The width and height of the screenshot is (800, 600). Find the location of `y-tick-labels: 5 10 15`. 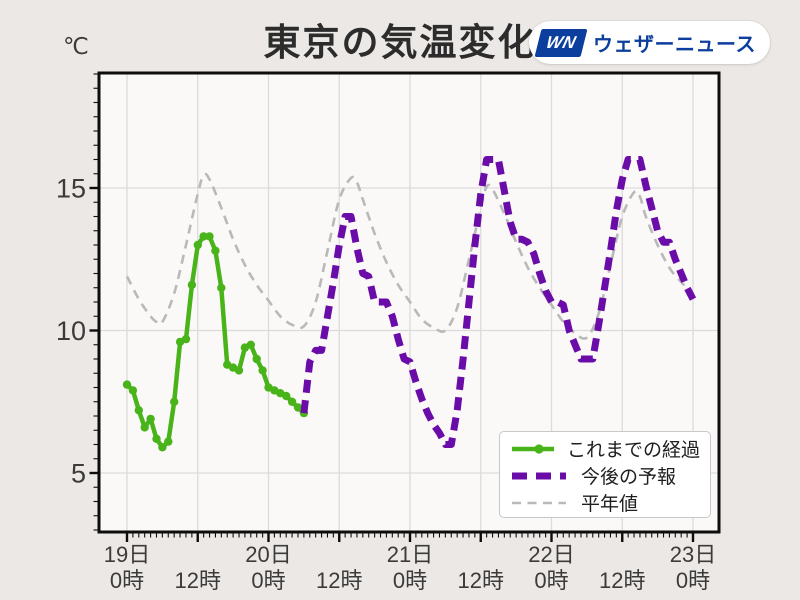

y-tick-labels: 5 10 15 is located at coordinates (71, 331).